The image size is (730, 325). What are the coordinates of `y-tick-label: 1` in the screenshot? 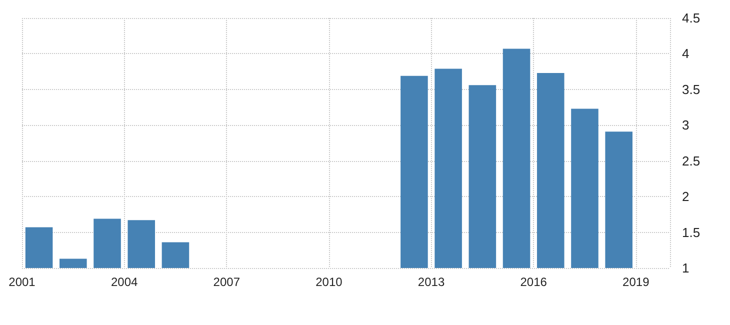 It's located at (686, 268).